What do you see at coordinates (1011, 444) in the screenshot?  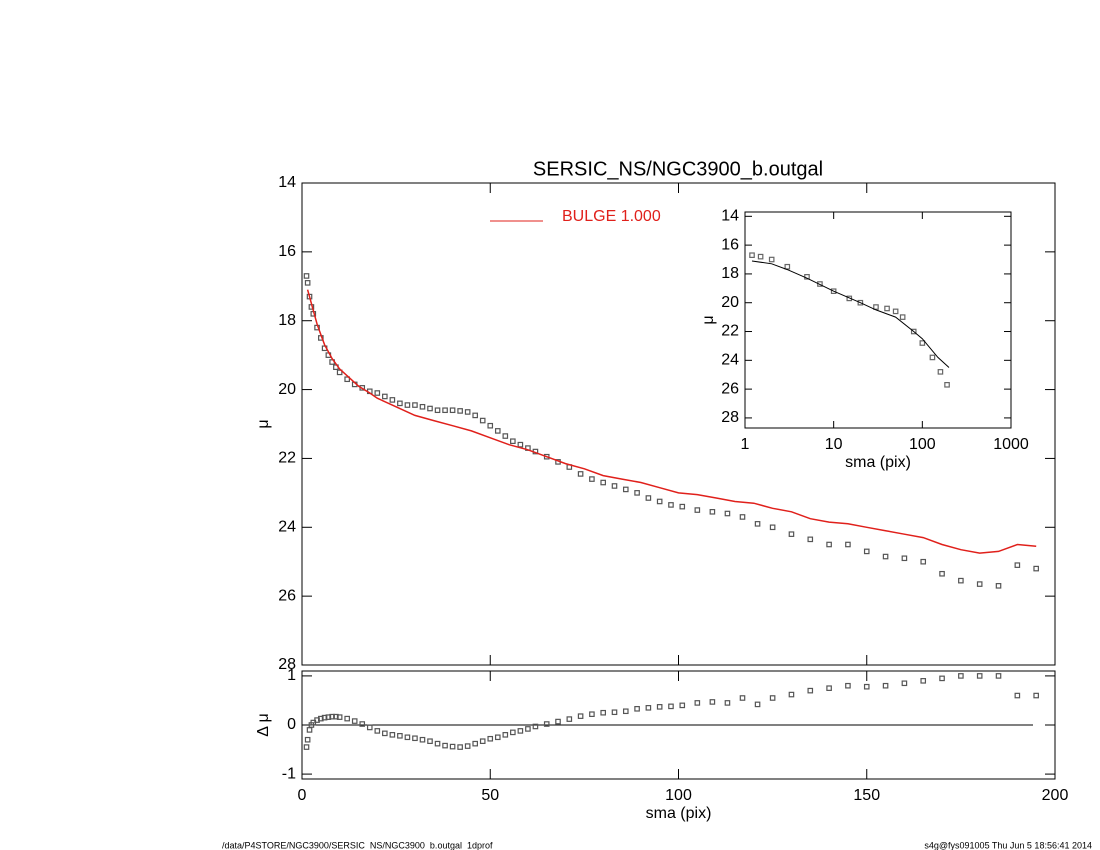 I see `x-tick-label: 1000` at bounding box center [1011, 444].